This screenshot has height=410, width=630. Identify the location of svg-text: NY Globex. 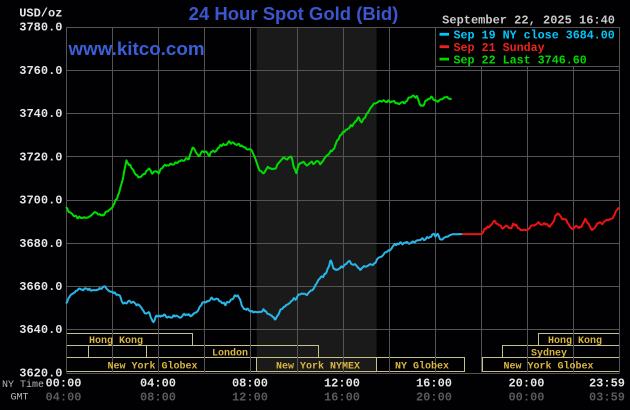
(422, 367).